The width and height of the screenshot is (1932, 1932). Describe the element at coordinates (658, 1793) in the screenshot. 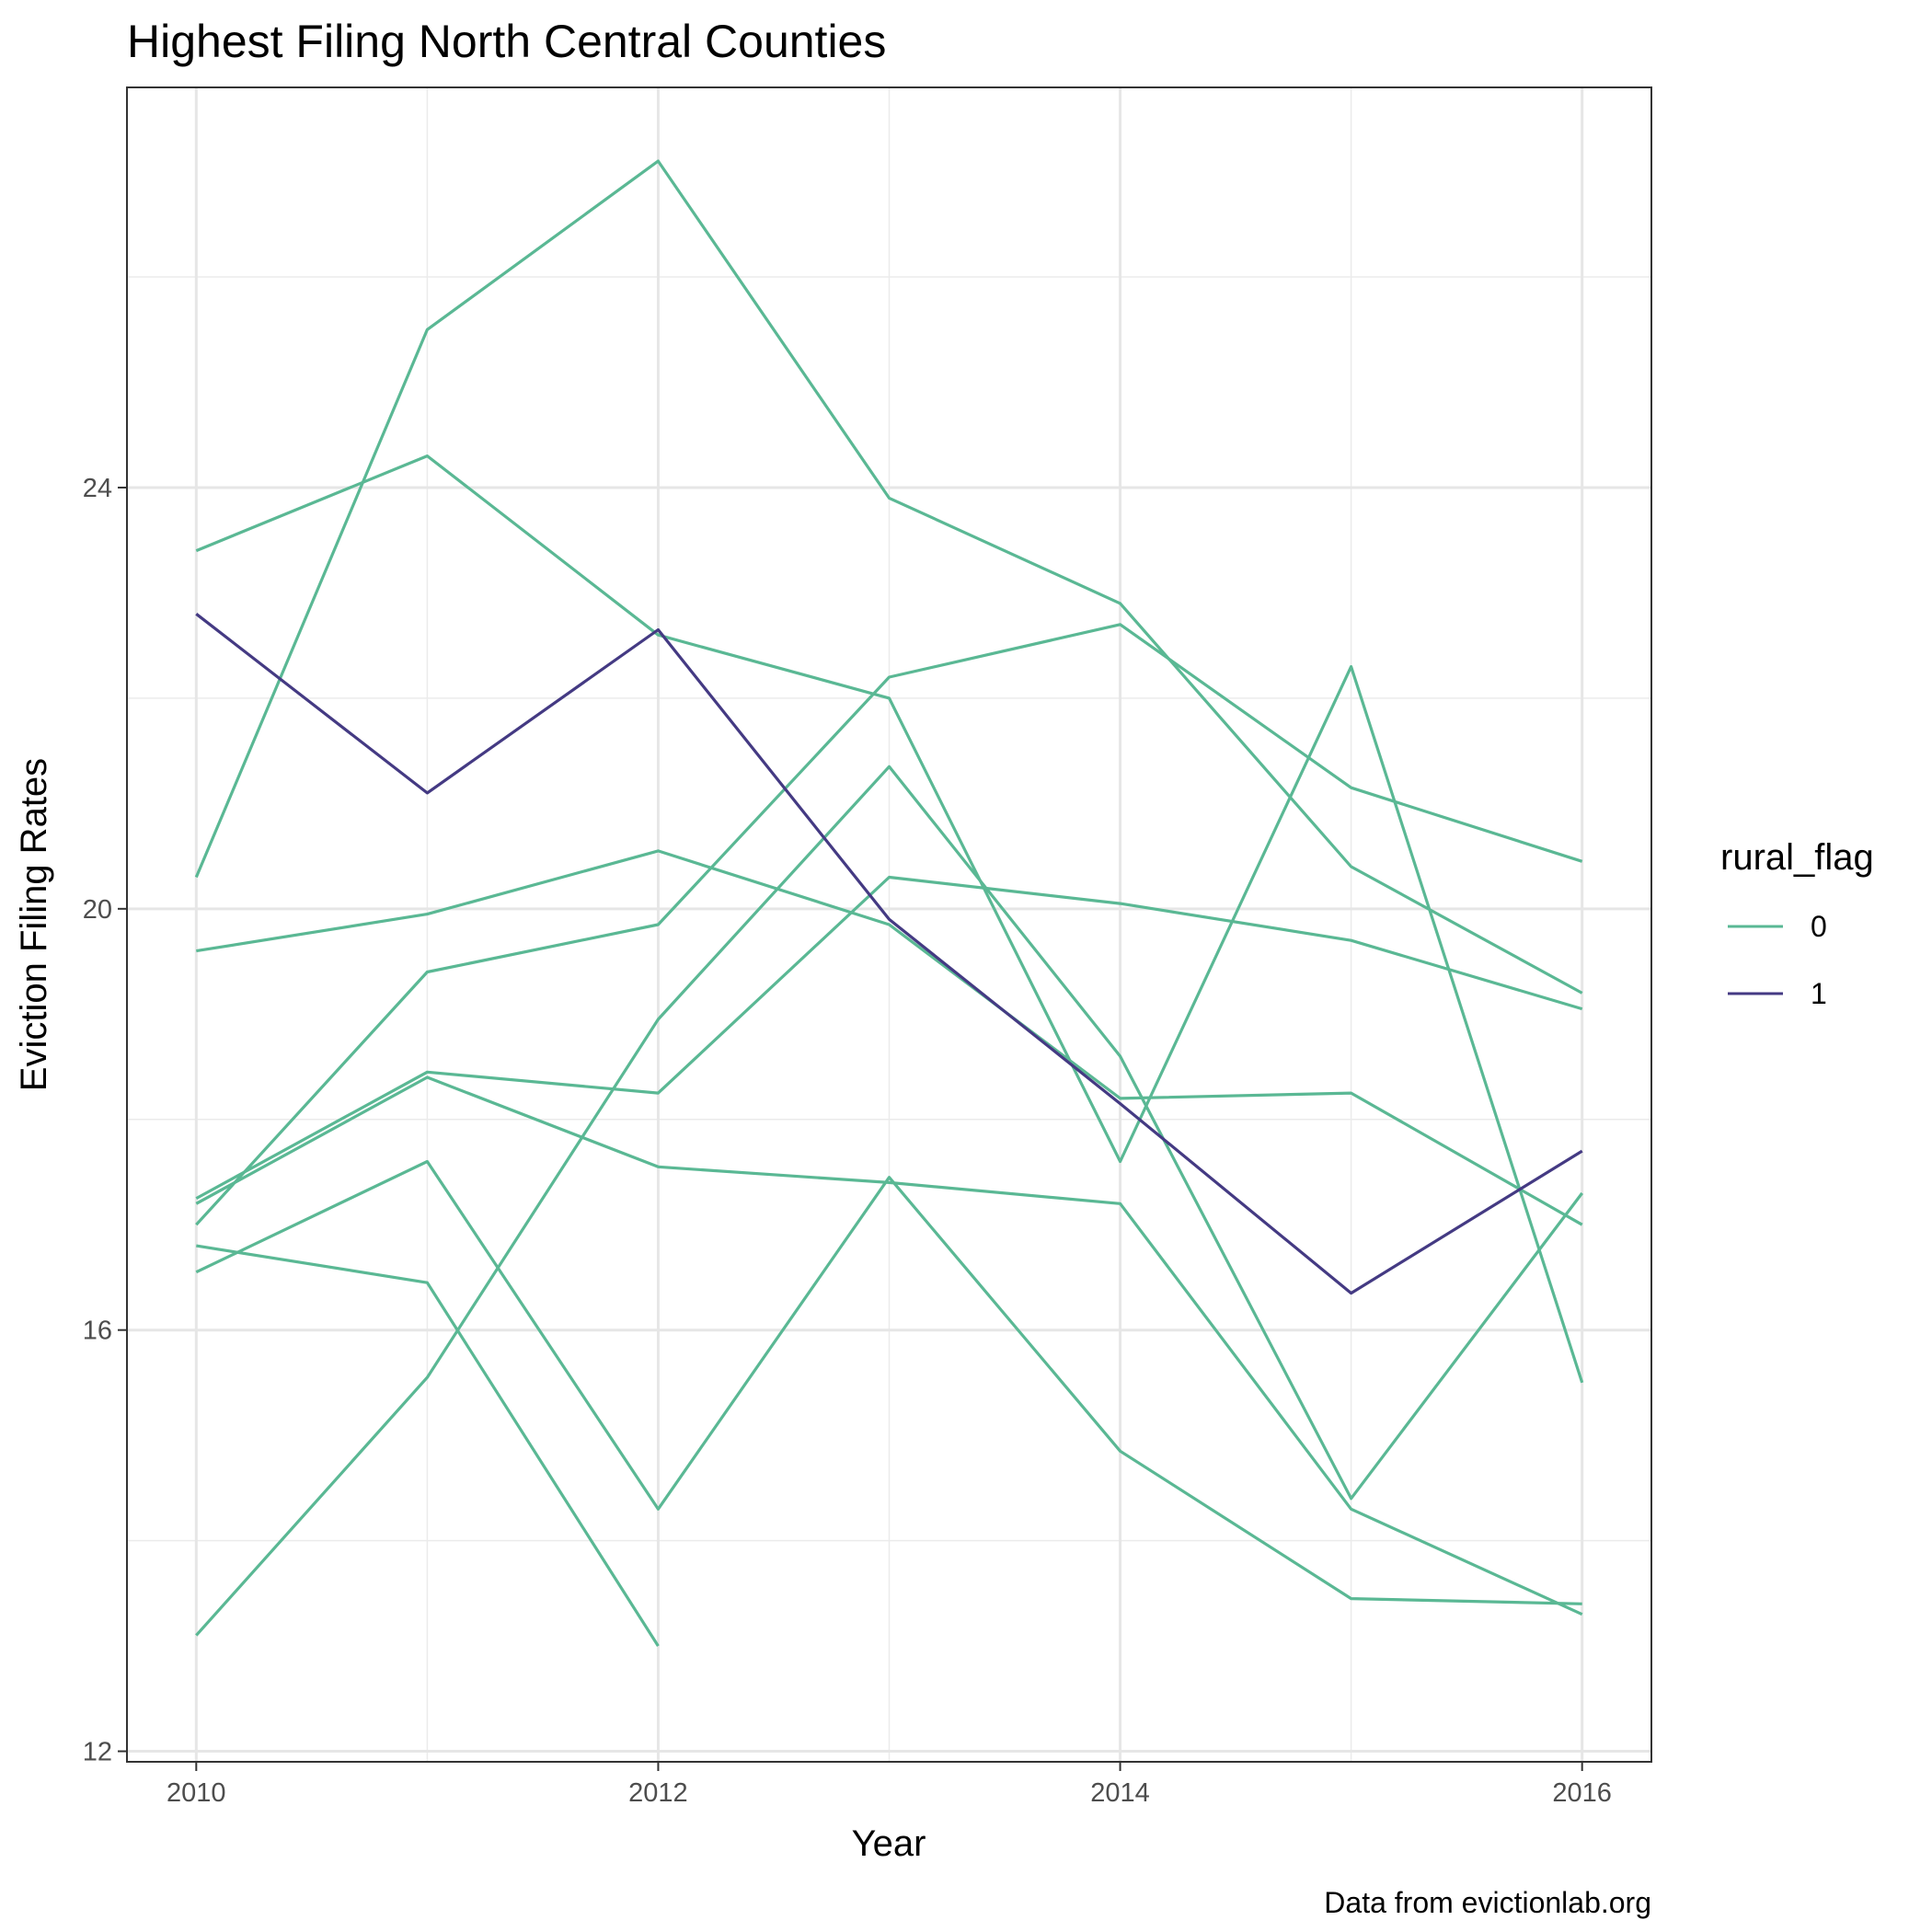

I see `x-tick-label-2012: 2012` at that location.